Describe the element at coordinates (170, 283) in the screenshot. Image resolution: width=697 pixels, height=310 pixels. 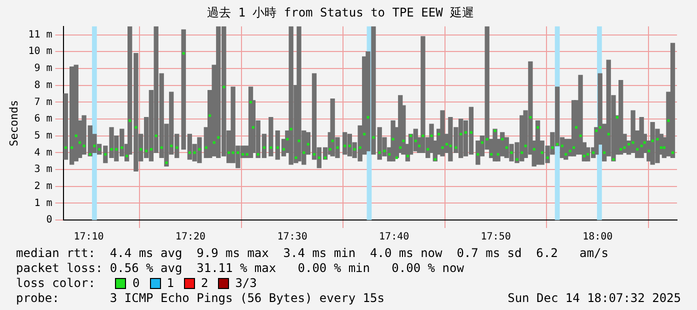
I see `legend-label: 1` at that location.